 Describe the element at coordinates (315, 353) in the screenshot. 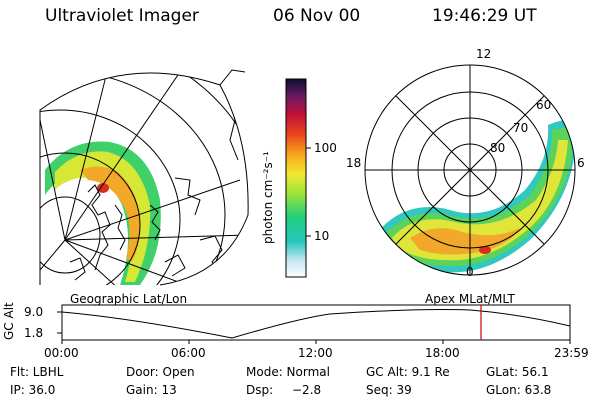

I see `time-tick-1200: 12:00` at that location.